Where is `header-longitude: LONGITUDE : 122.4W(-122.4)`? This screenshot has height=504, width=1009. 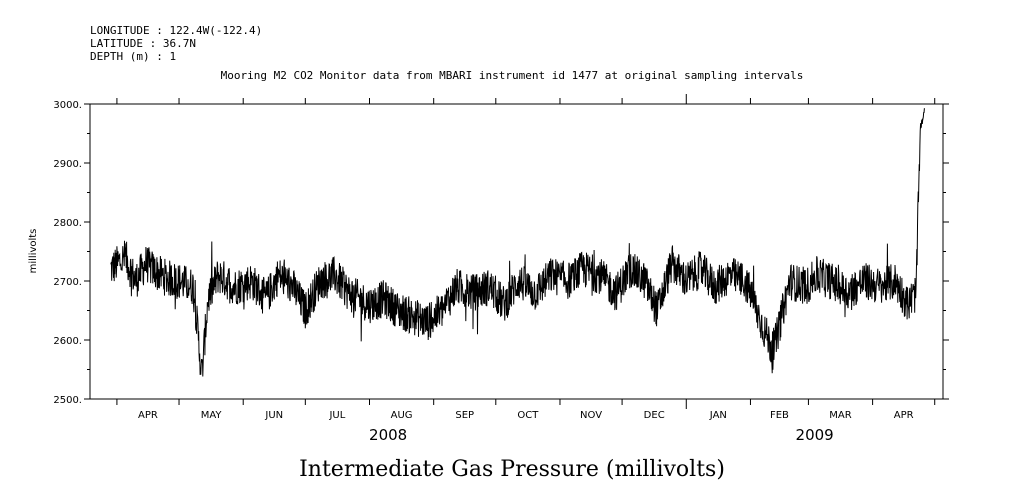 header-longitude: LONGITUDE : 122.4W(-122.4) is located at coordinates (176, 30).